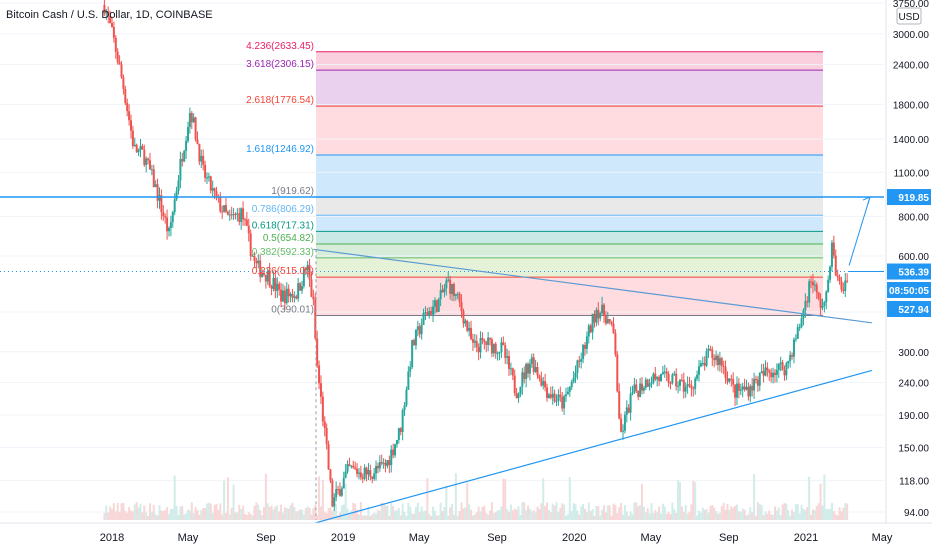 The height and width of the screenshot is (555, 932). What do you see at coordinates (913, 310) in the screenshot?
I see `price-badge-label: 527.94` at bounding box center [913, 310].